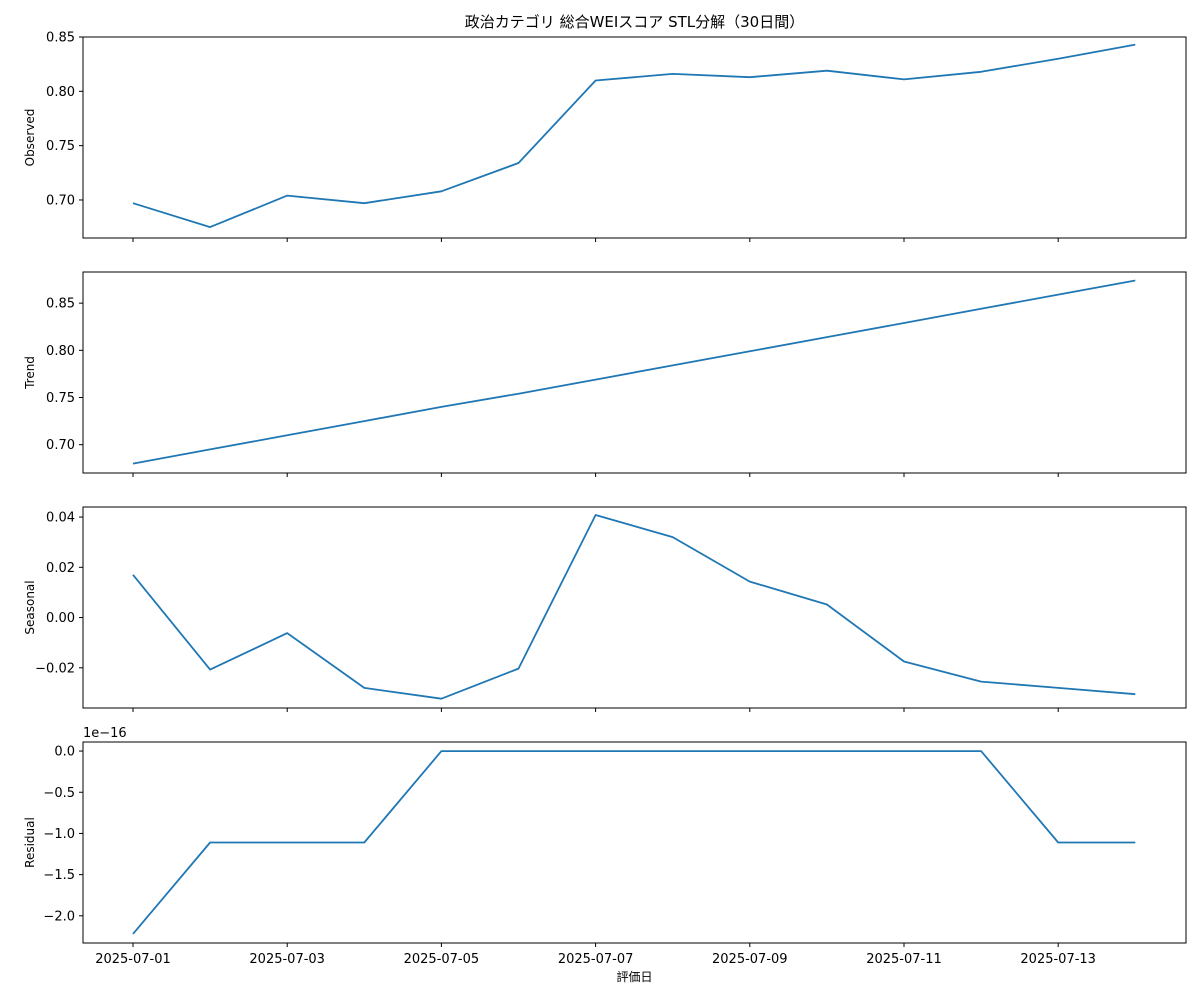 This screenshot has height=1004, width=1200. I want to click on x-tick-label: 2025-07-07, so click(596, 959).